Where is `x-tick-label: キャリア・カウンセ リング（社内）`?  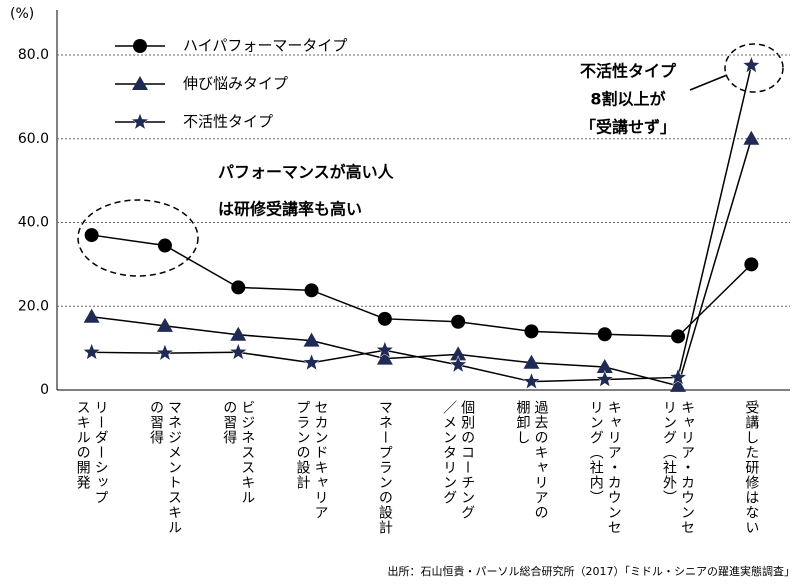 x-tick-label: キャリア・カウンセ リング（社内） is located at coordinates (604, 467).